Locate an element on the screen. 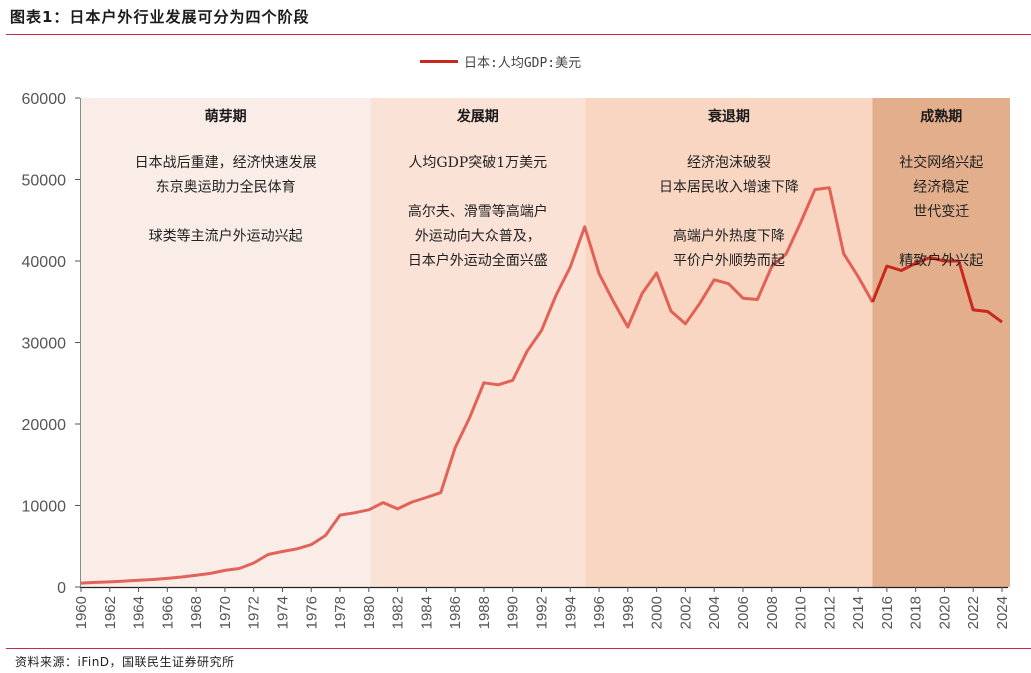 Image resolution: width=1031 pixels, height=673 pixels. gdp-line-segment is located at coordinates (937, 290).